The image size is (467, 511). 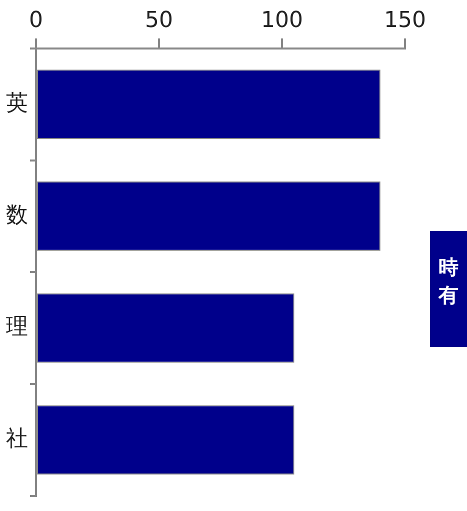 What do you see at coordinates (449, 267) in the screenshot?
I see `text: 時` at bounding box center [449, 267].